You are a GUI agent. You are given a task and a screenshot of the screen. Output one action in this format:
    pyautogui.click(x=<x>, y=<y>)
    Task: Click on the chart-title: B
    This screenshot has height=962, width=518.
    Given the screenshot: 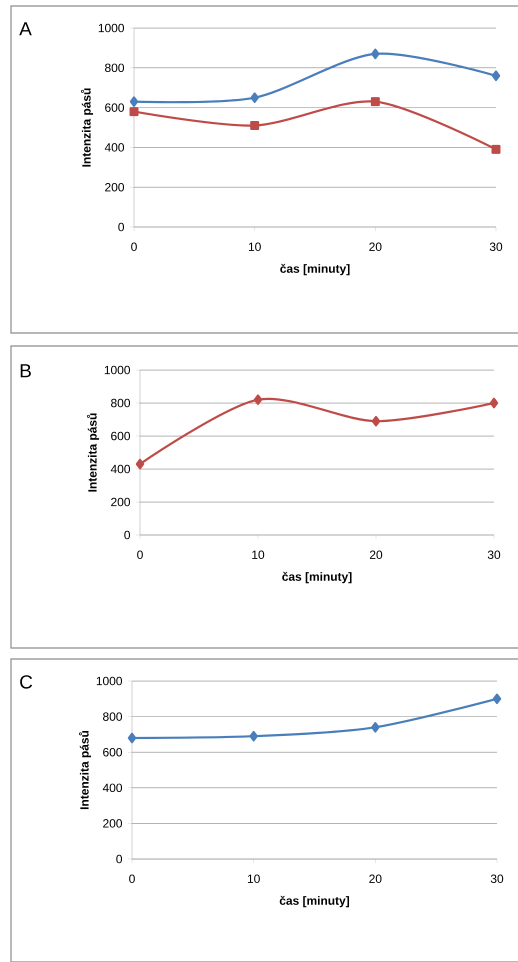 What is the action you would take?
    pyautogui.click(x=25, y=371)
    